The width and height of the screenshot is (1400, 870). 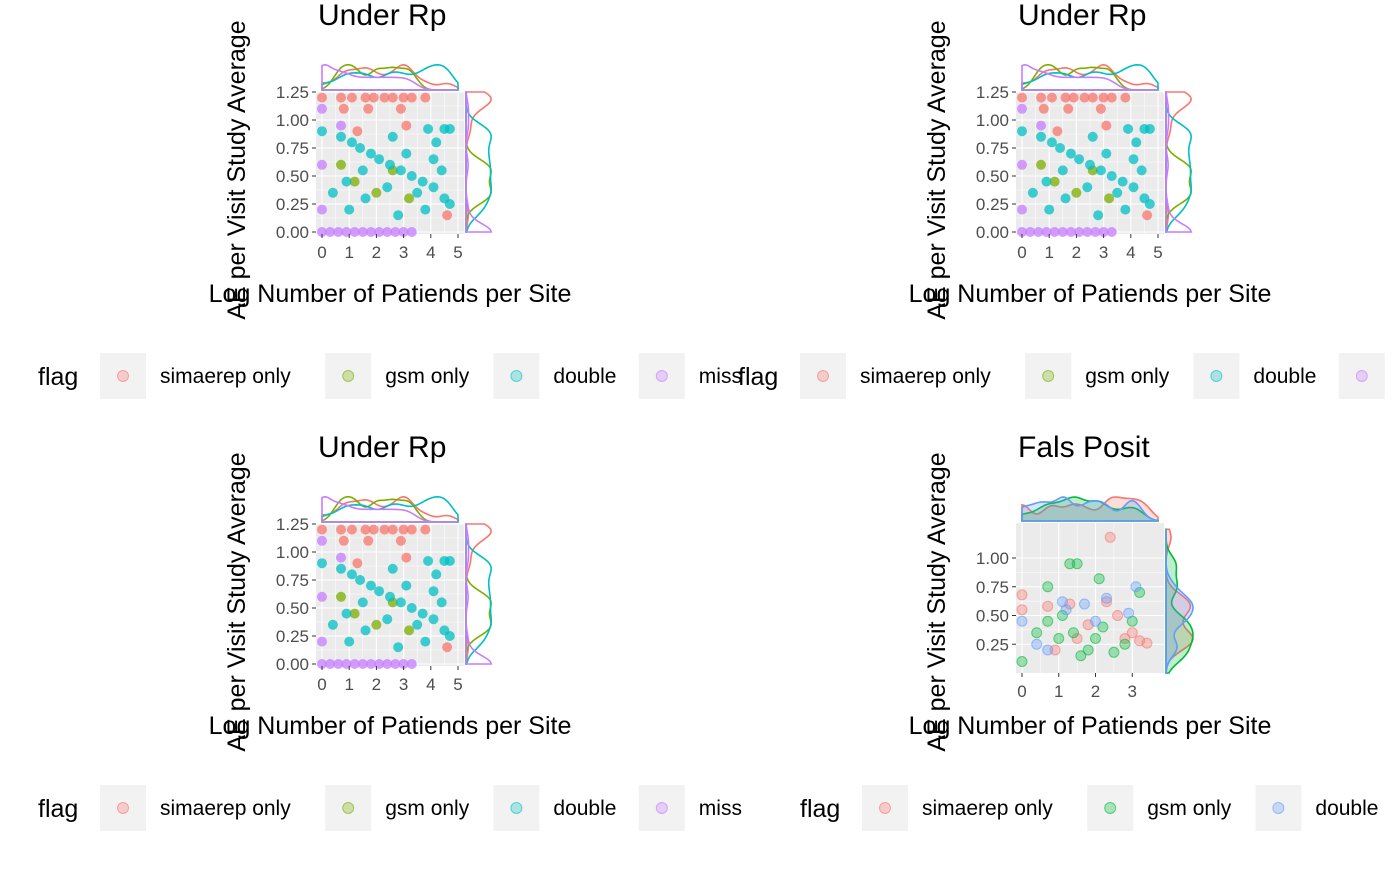 I want to click on legend: flag simaerep only gsm only double, so click(x=1089, y=808).